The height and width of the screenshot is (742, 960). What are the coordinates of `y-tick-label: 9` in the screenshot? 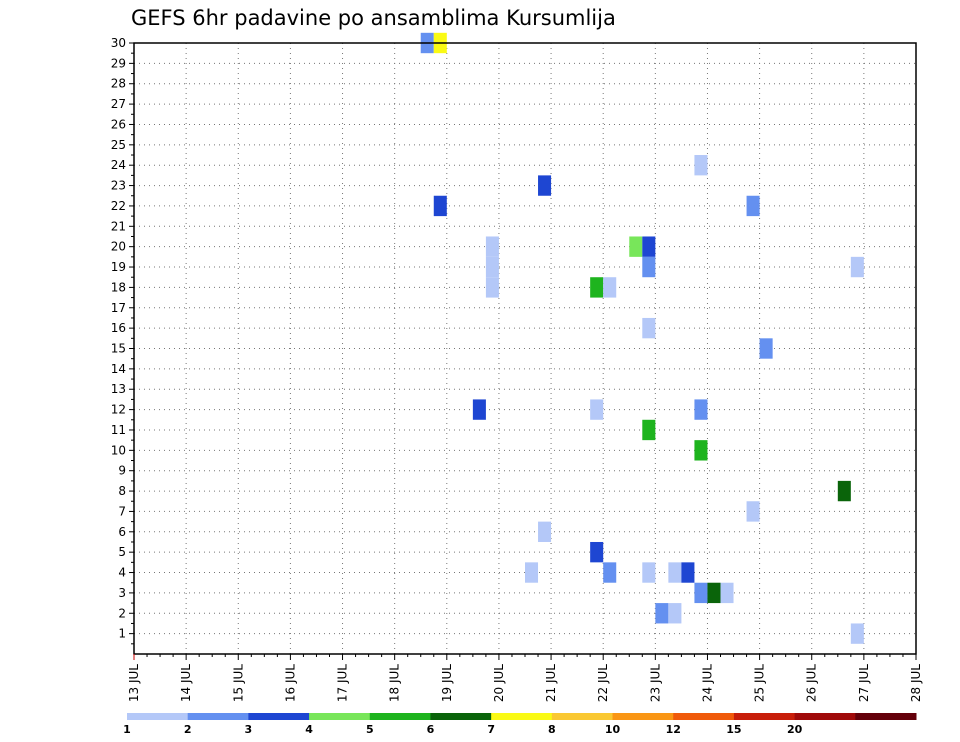 It's located at (122, 471).